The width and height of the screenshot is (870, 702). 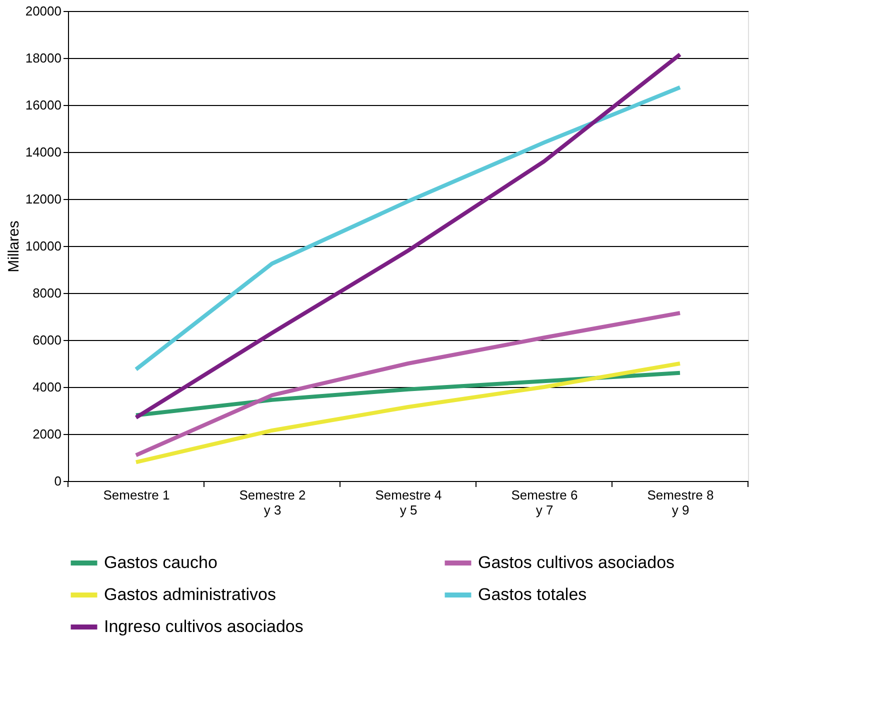 I want to click on legend-label: Gastos caucho, so click(x=161, y=562).